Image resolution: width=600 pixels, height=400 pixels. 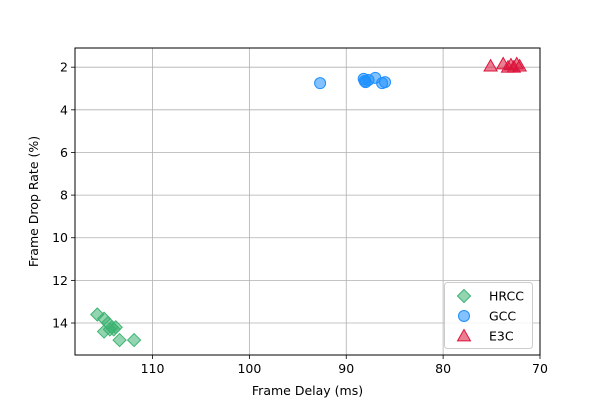 I want to click on x-tick-label: 110, so click(x=153, y=368).